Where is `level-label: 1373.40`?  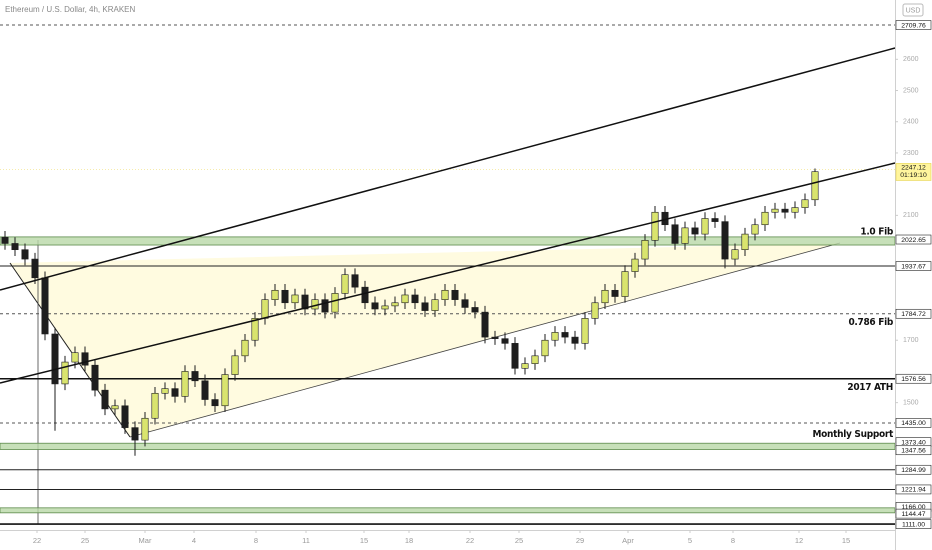 level-label: 1373.40 is located at coordinates (913, 442).